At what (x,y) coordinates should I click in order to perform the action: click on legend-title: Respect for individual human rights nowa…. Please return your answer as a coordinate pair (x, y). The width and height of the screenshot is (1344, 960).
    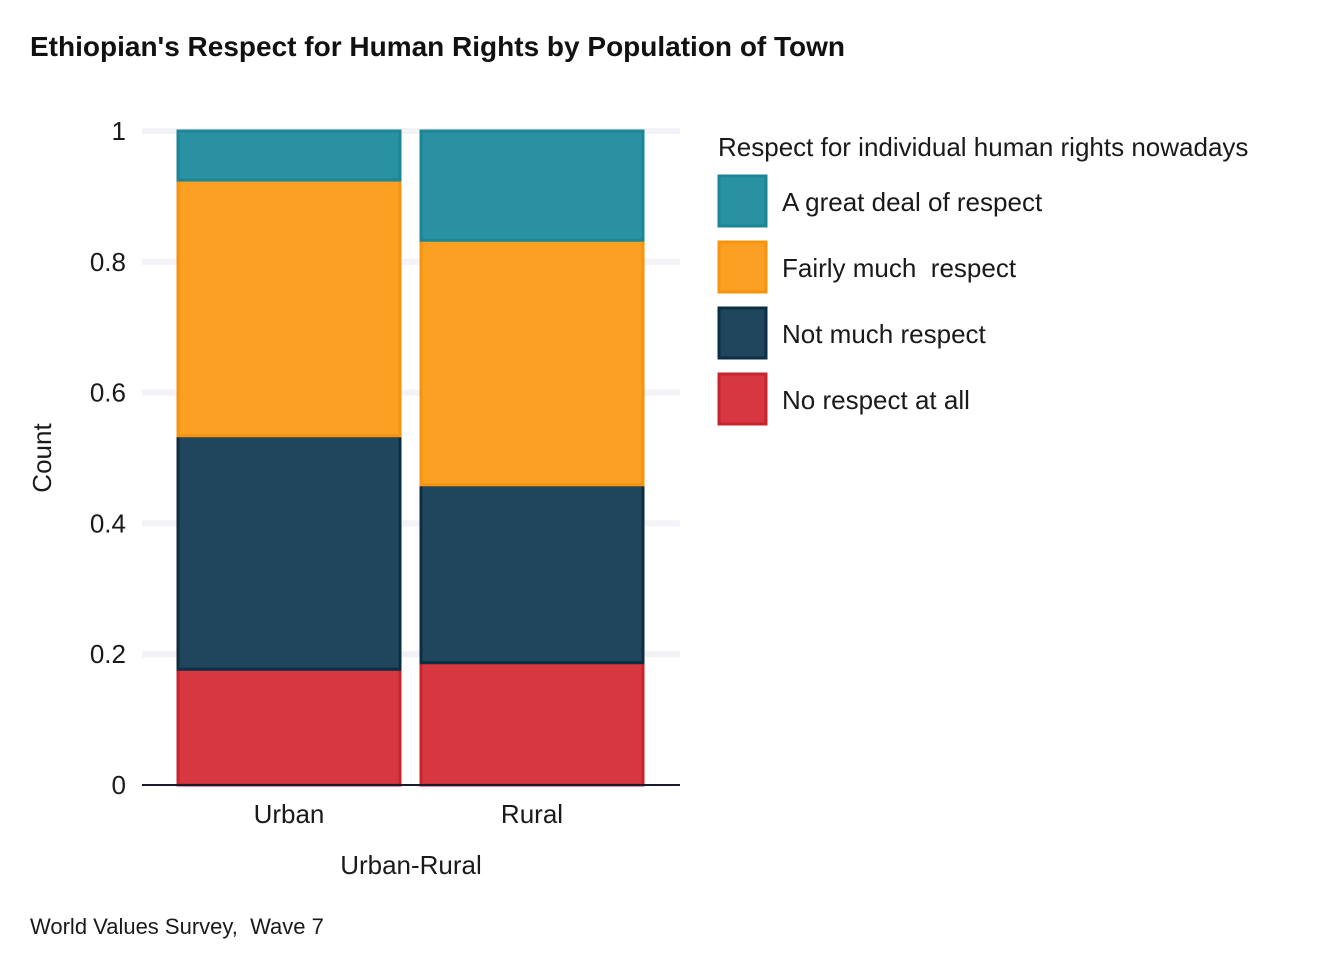
    Looking at the image, I should click on (983, 147).